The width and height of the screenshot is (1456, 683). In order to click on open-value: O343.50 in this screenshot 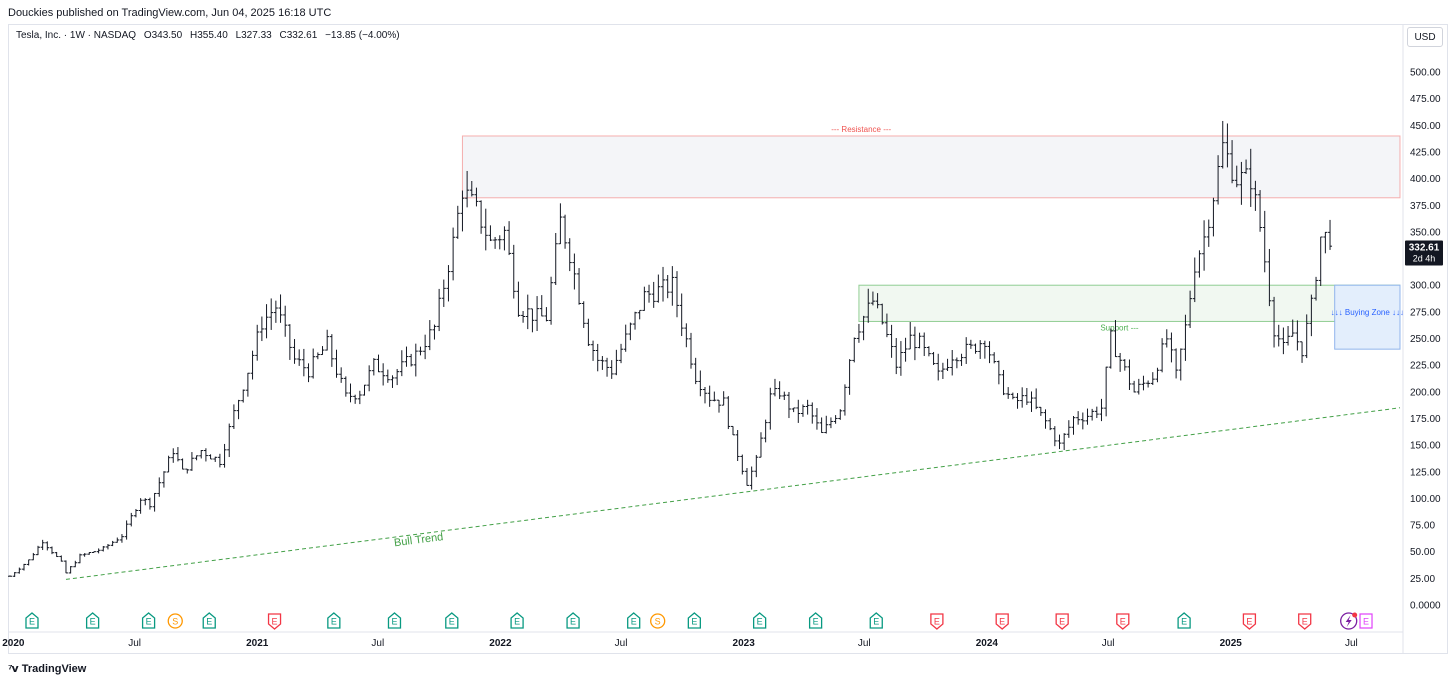, I will do `click(163, 35)`.